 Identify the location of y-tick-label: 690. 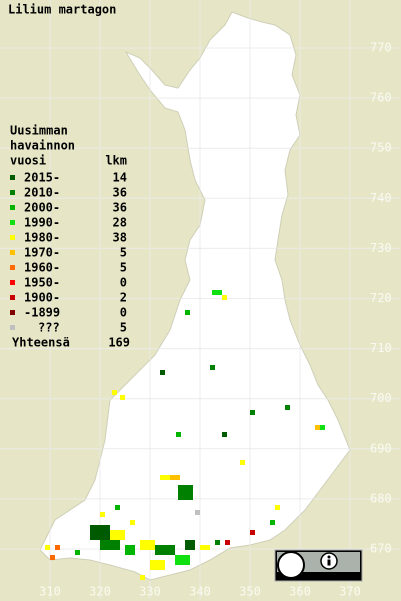
(381, 448).